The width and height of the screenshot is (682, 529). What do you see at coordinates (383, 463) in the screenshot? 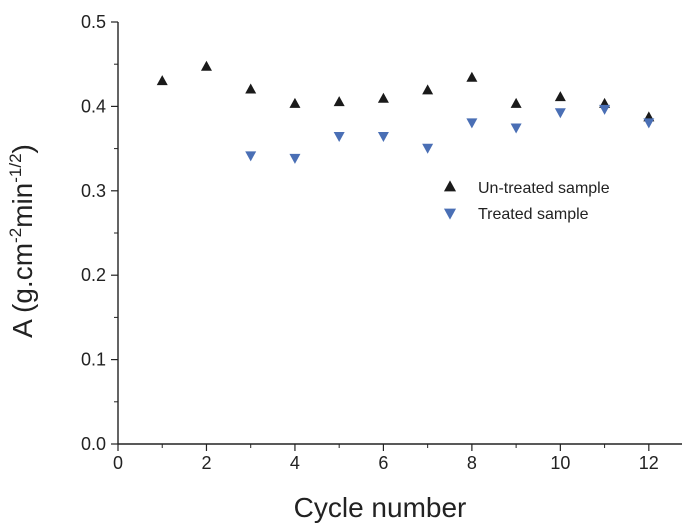
I see `x-tick-label: 6` at bounding box center [383, 463].